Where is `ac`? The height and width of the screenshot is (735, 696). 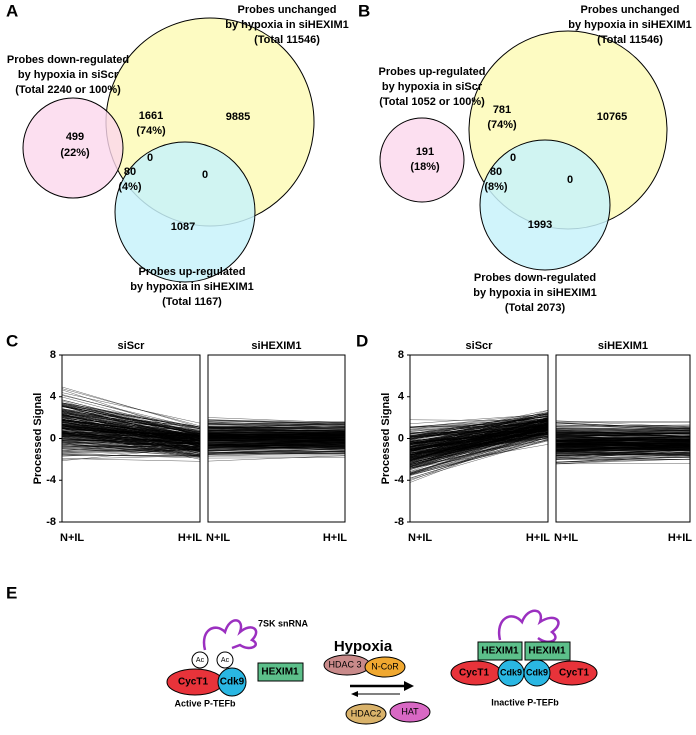
ac is located at coordinates (200, 660).